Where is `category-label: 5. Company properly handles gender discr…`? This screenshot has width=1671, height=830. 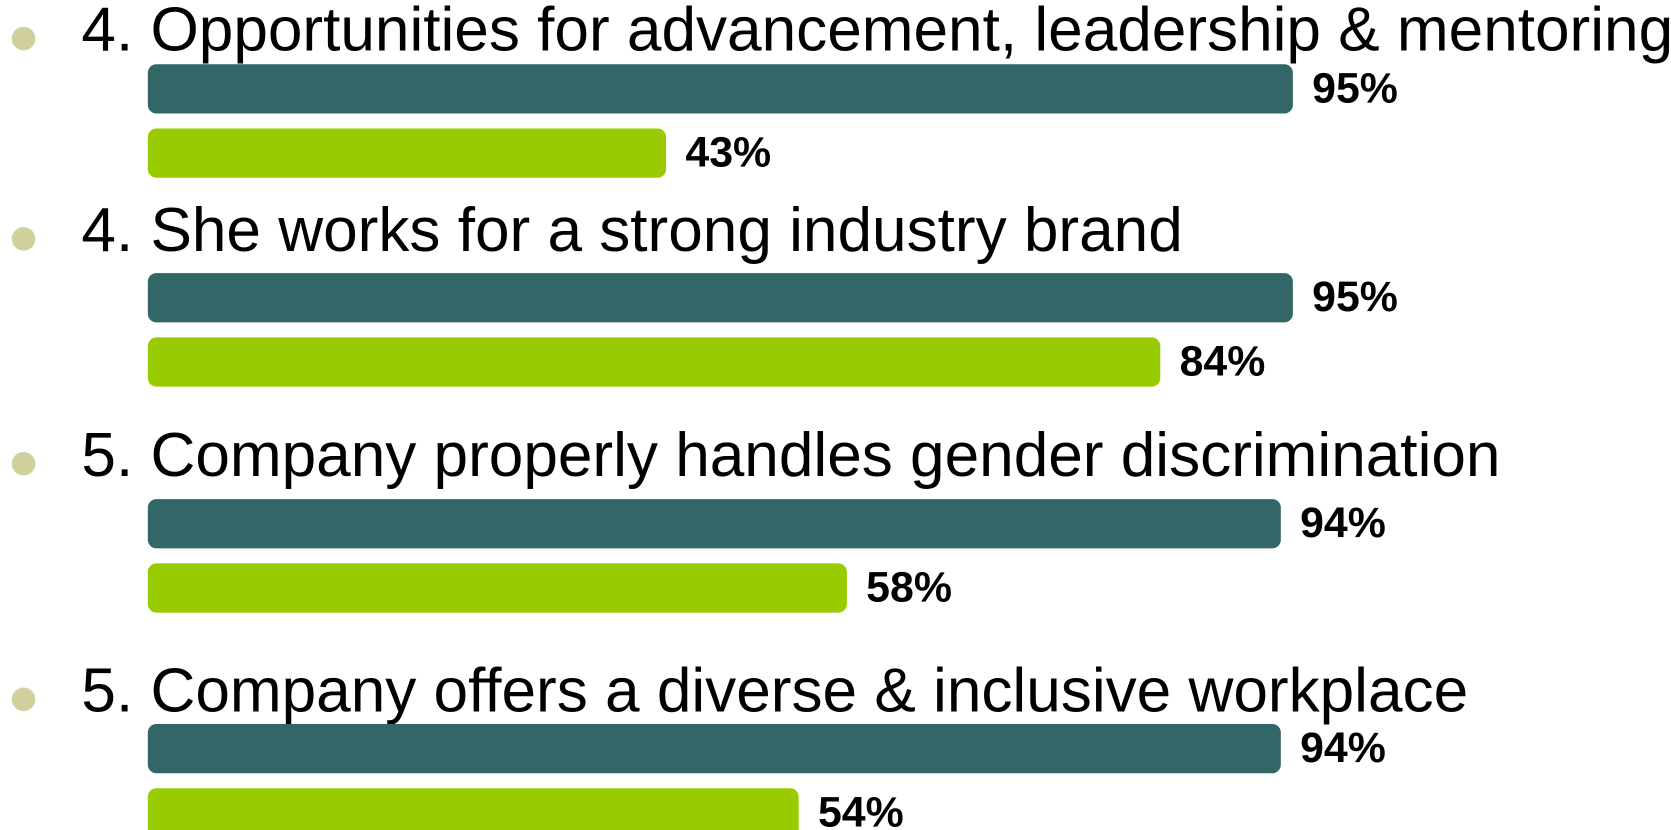
category-label: 5. Company properly handles gender discr… is located at coordinates (790, 455).